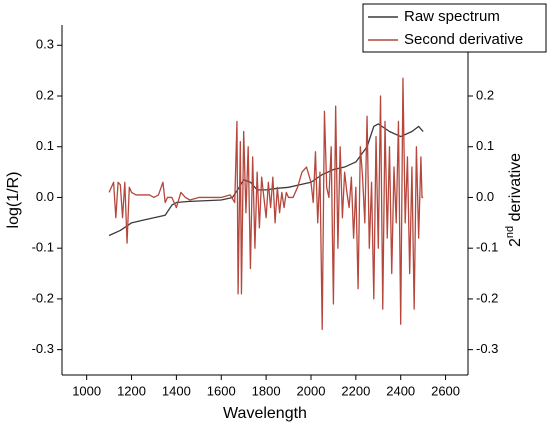  I want to click on y-tick-label: 0.3, so click(45, 44).